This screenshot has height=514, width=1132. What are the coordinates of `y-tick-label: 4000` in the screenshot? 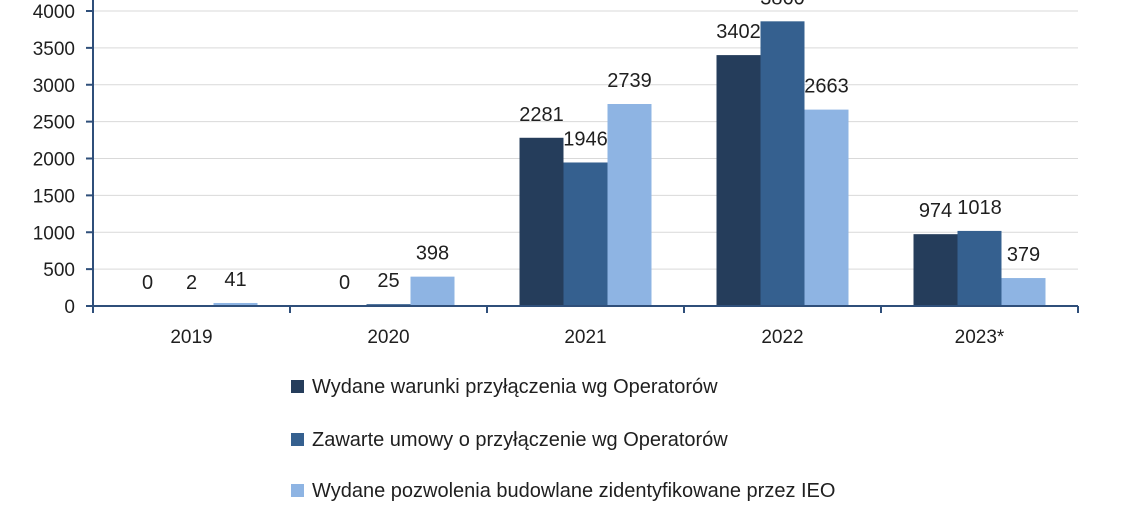 It's located at (54, 12).